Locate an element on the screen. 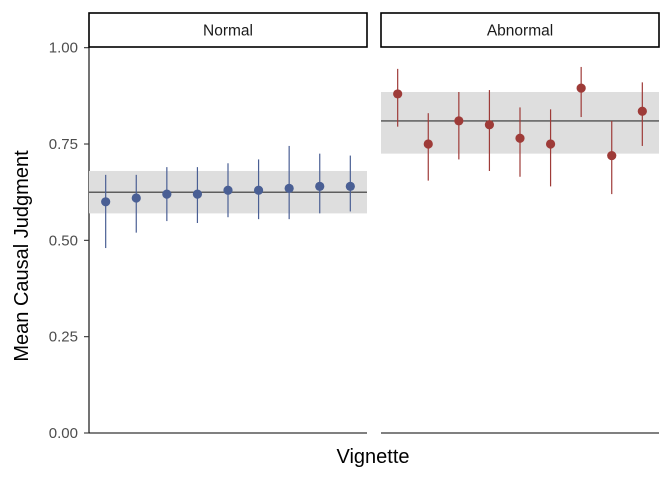  x-axis-title: Vignette is located at coordinates (372, 457).